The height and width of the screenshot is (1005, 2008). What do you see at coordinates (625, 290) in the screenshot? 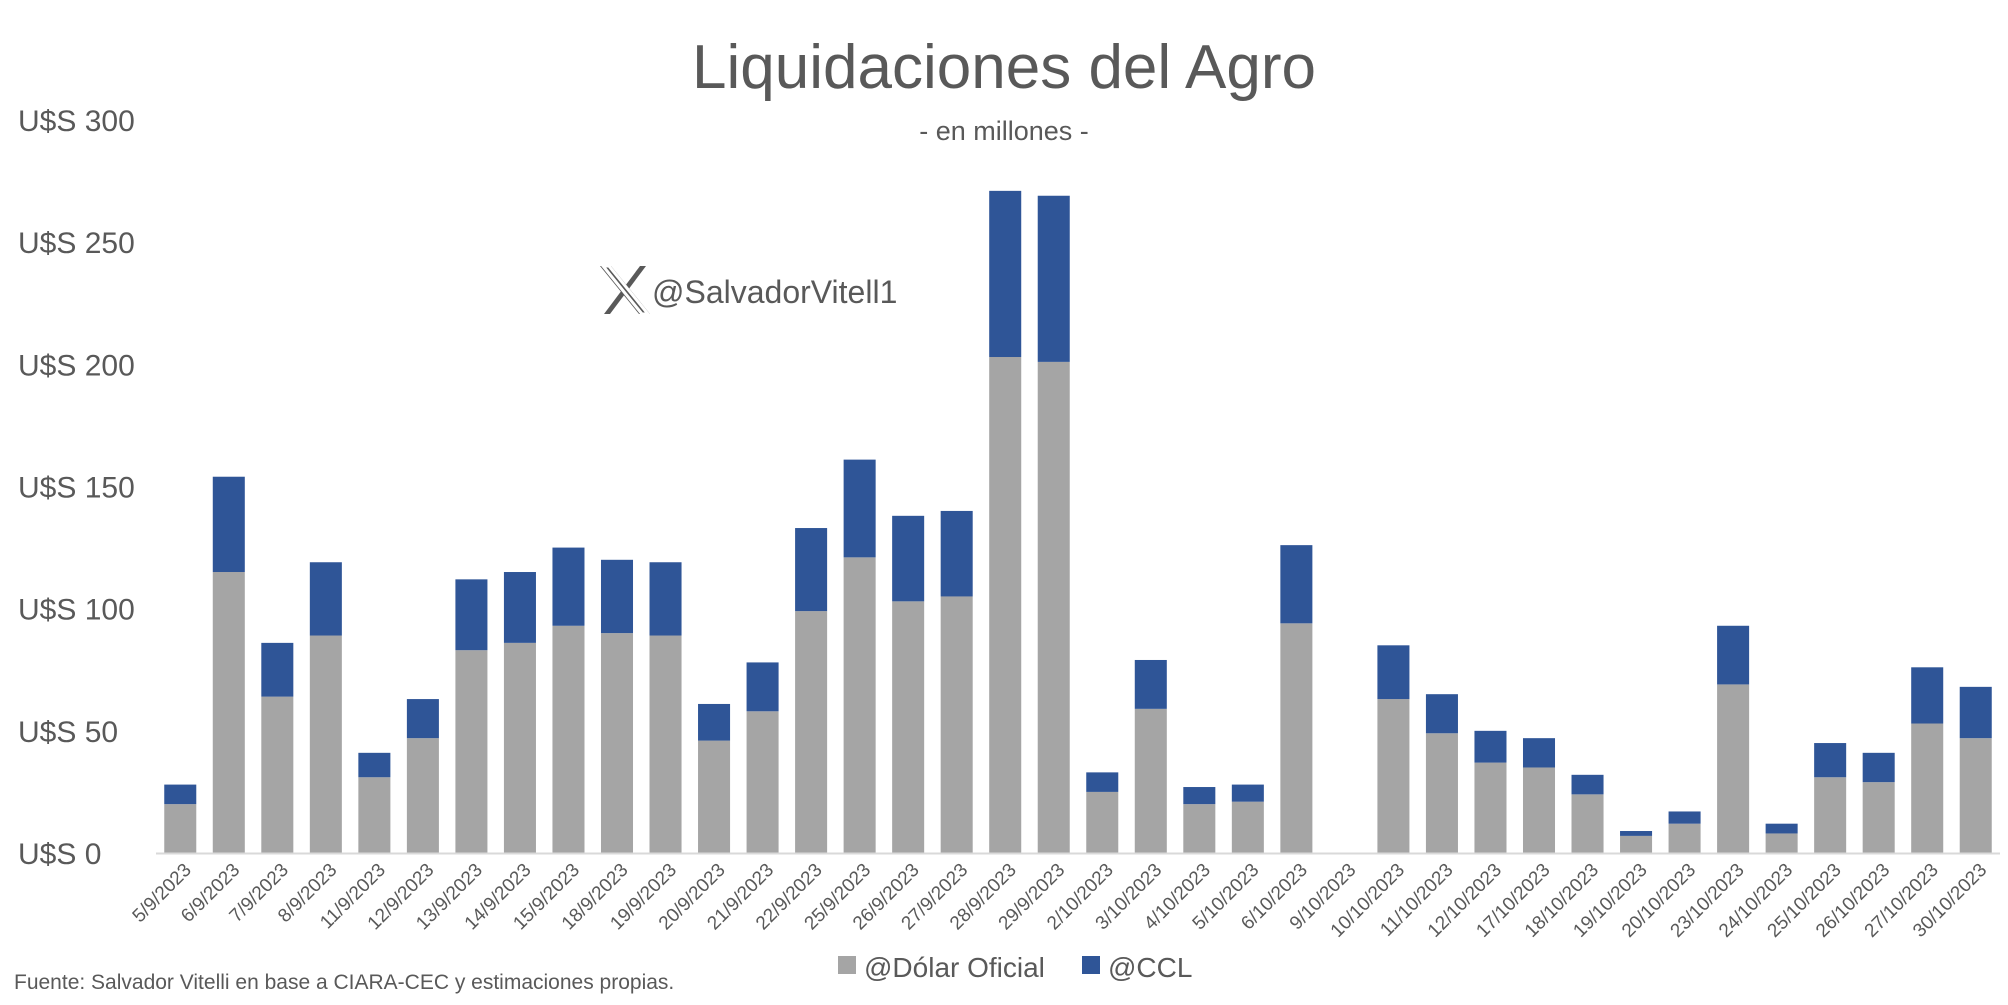
I see `x-logo-icon` at bounding box center [625, 290].